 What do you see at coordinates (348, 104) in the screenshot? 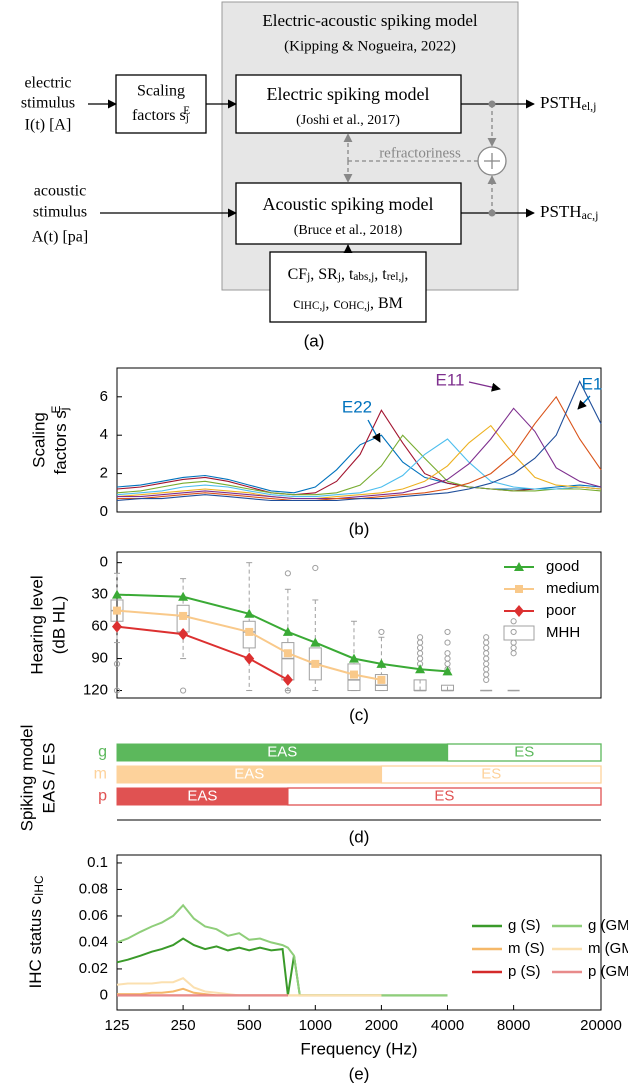
I see `electric-model-box` at bounding box center [348, 104].